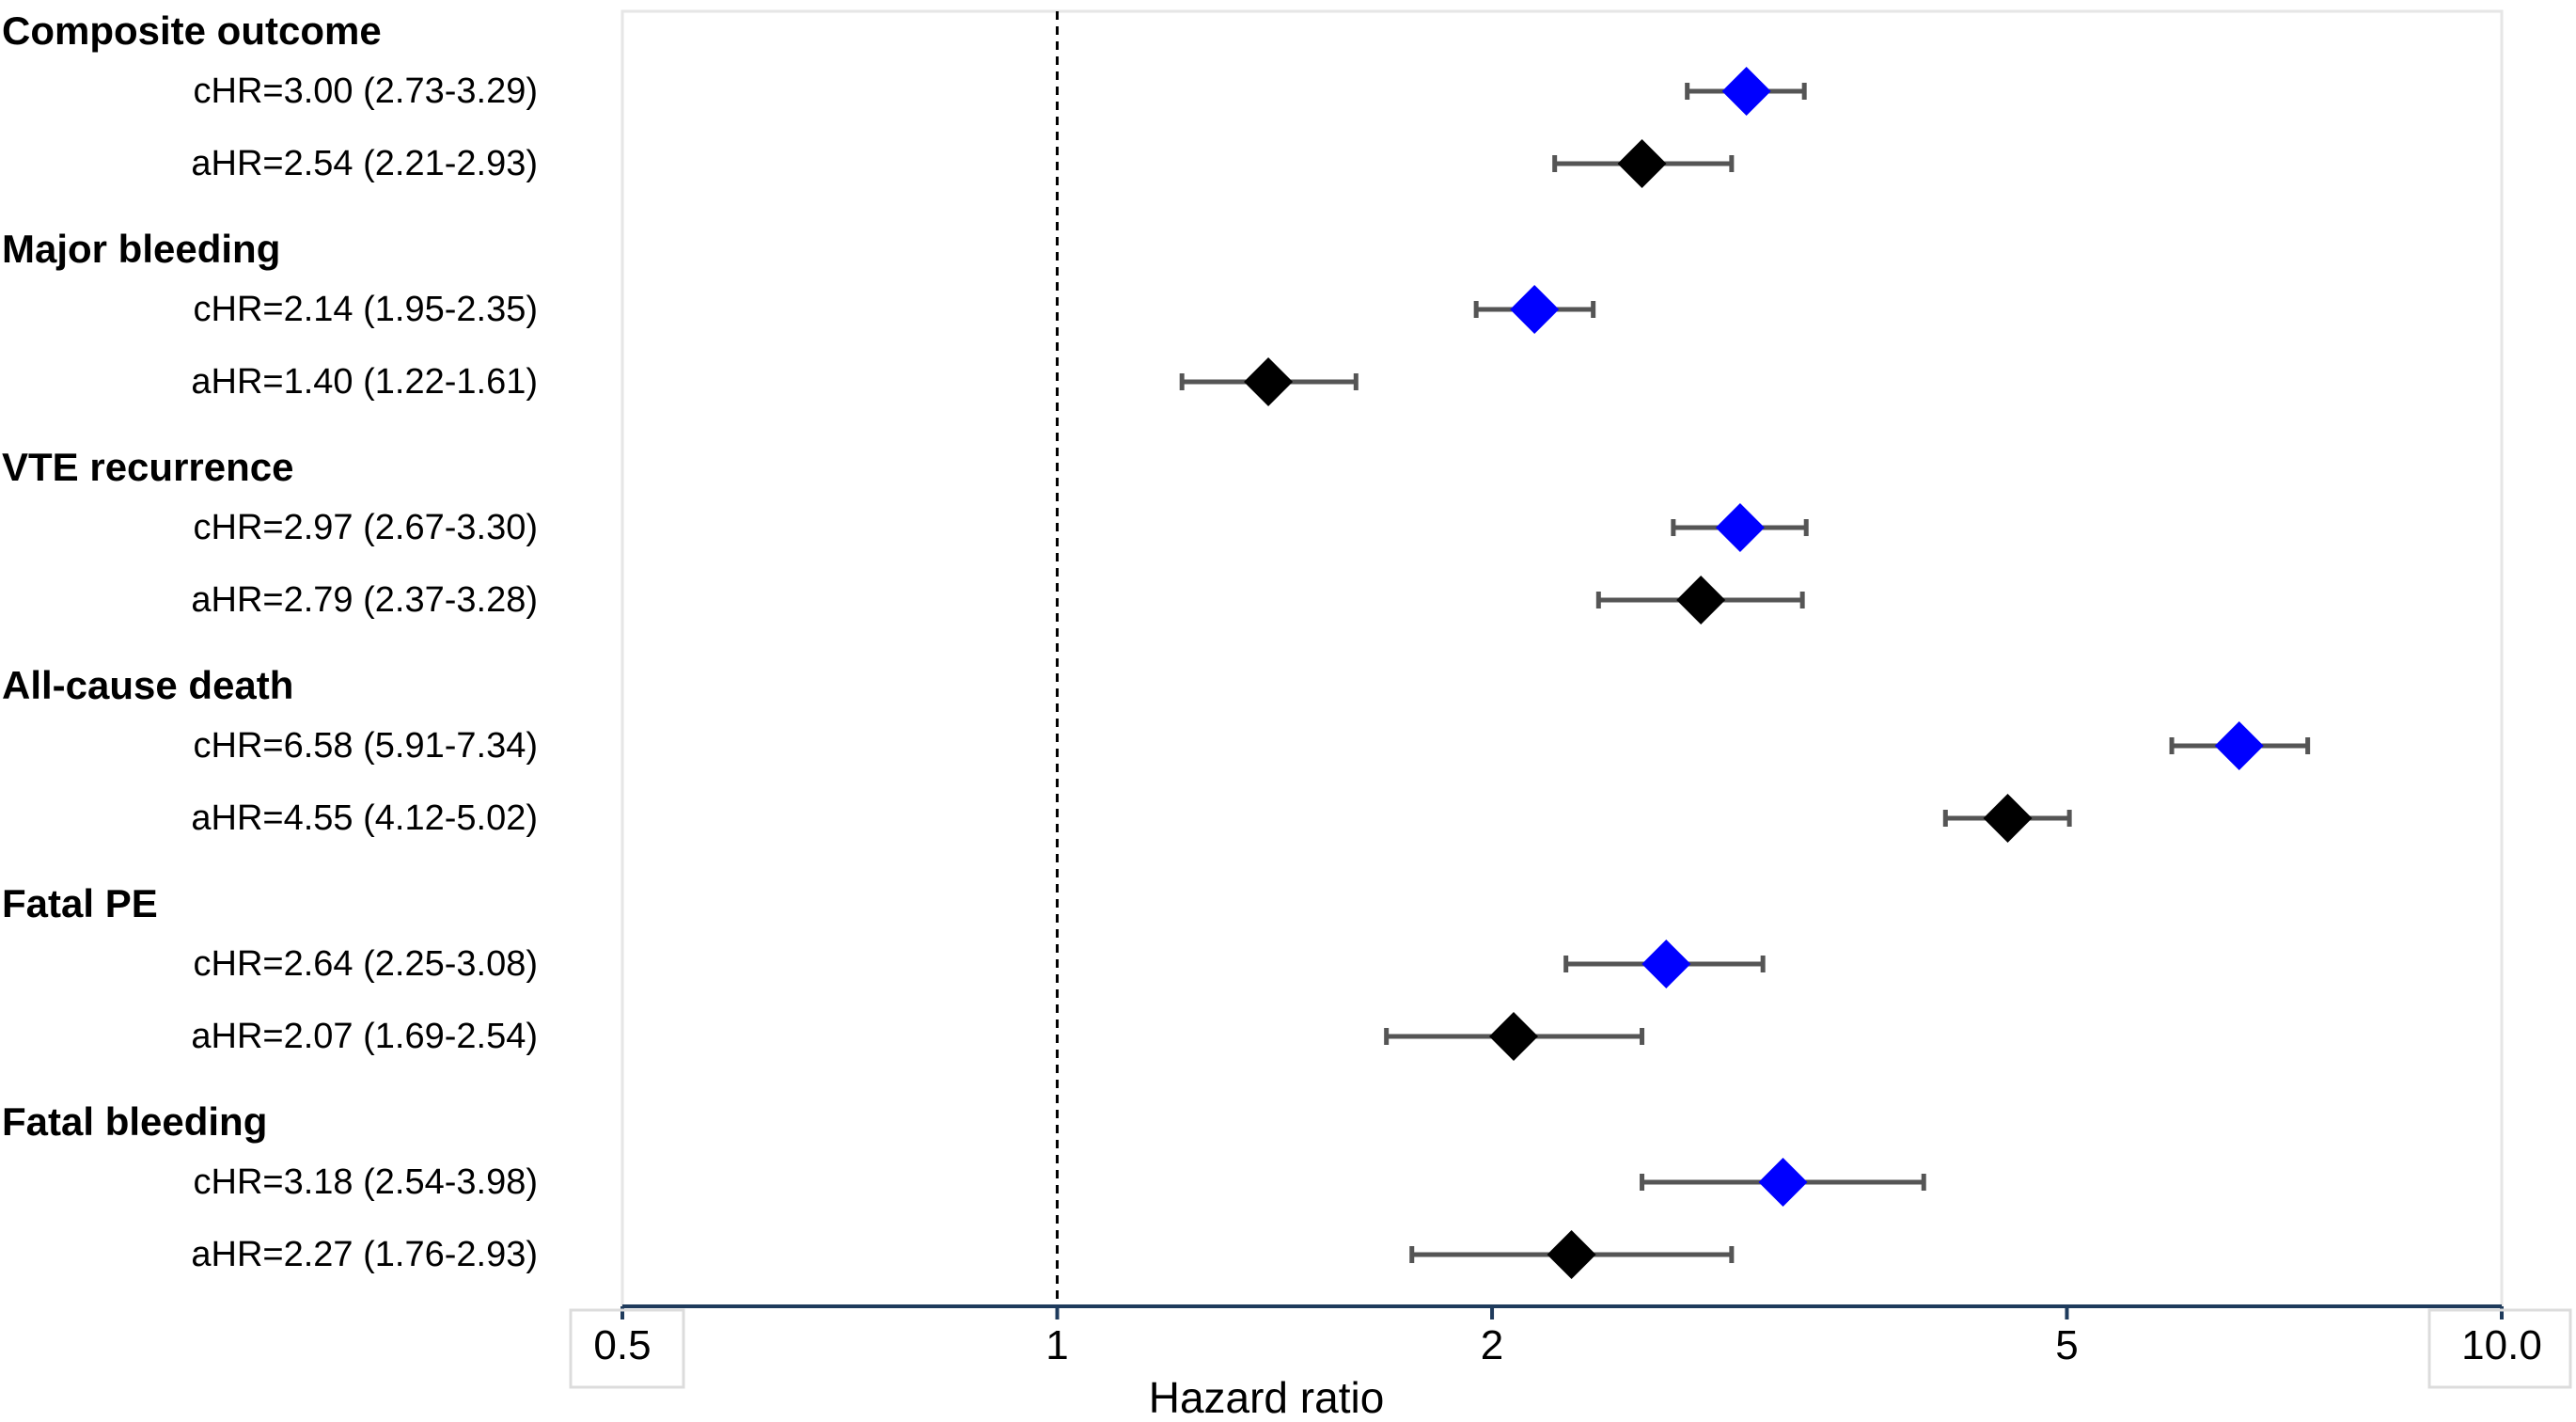 Image resolution: width=2576 pixels, height=1422 pixels. What do you see at coordinates (366, 964) in the screenshot?
I see `row-label: cHR=2.64 (2.25-3.08)` at bounding box center [366, 964].